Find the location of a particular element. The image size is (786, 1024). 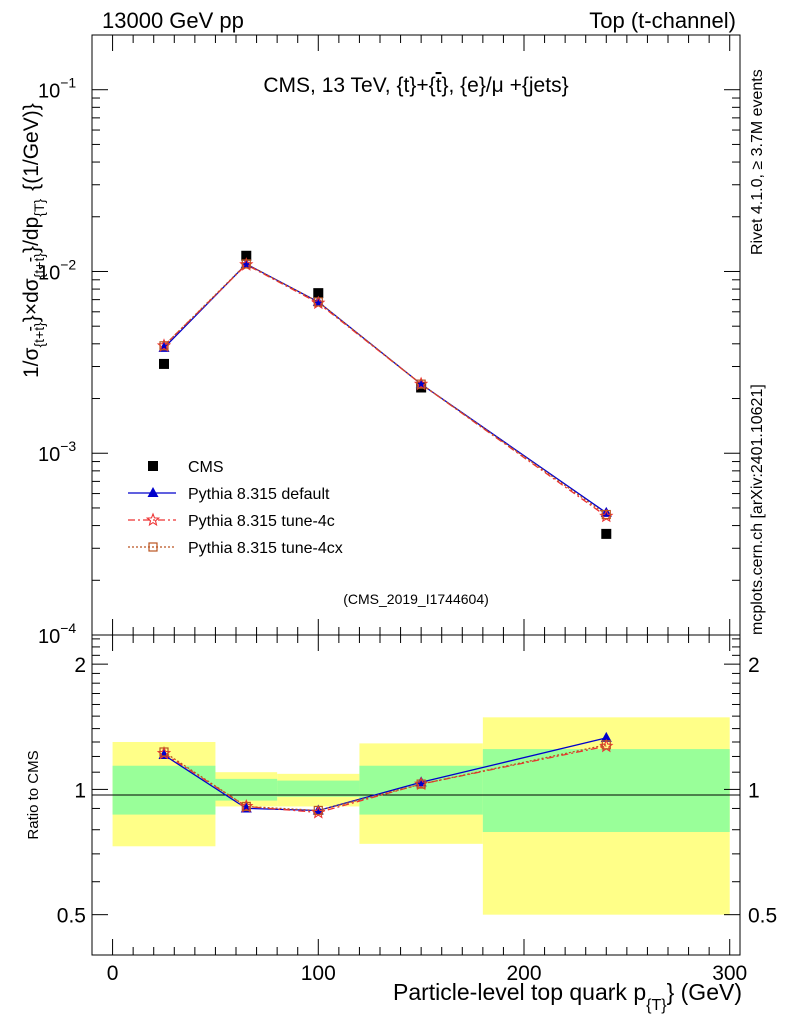

main-line-tune4c is located at coordinates (385, 390).